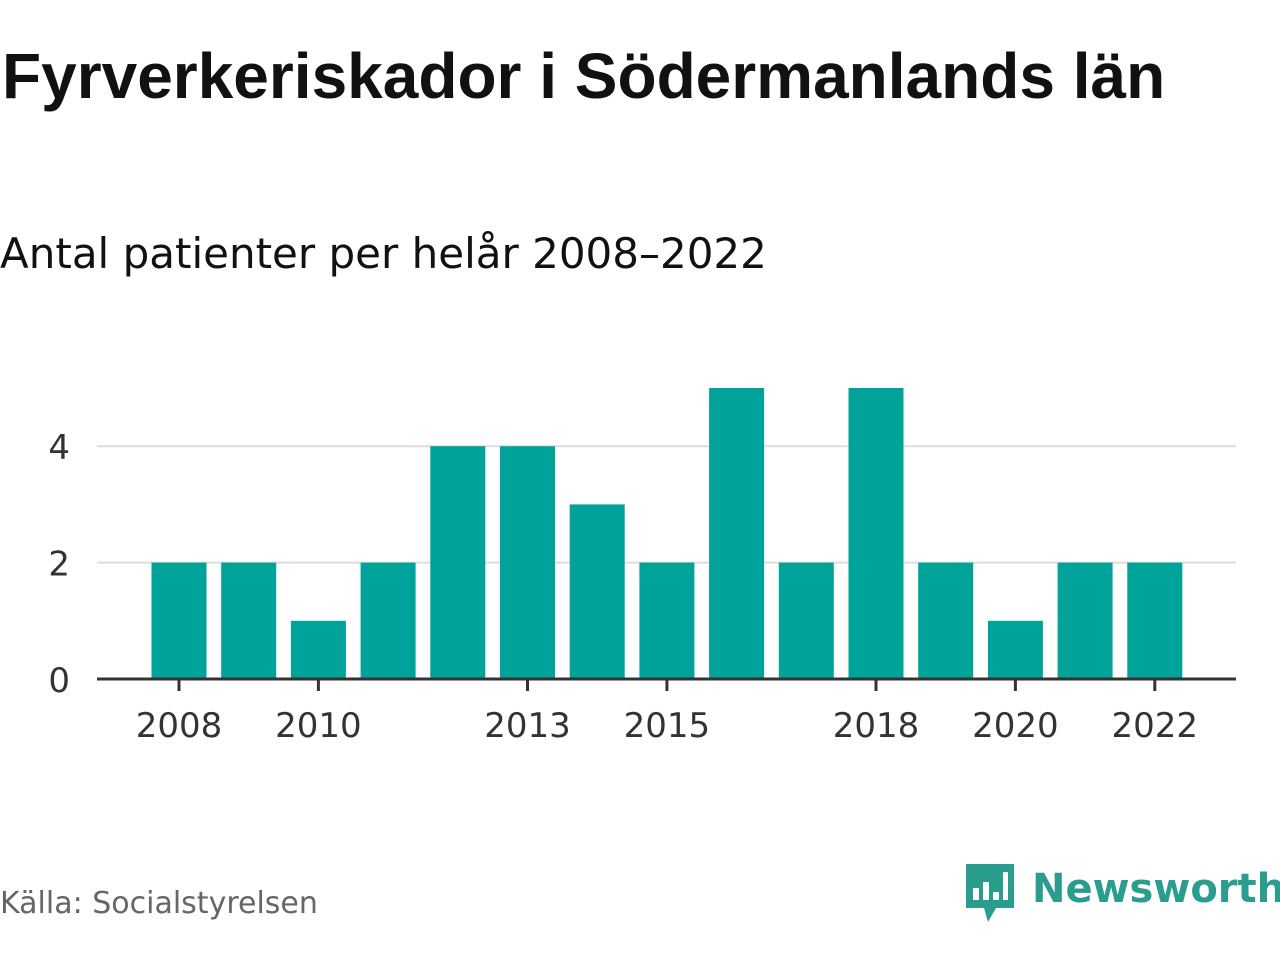 The image size is (1280, 960). I want to click on bar-2021, so click(1085, 620).